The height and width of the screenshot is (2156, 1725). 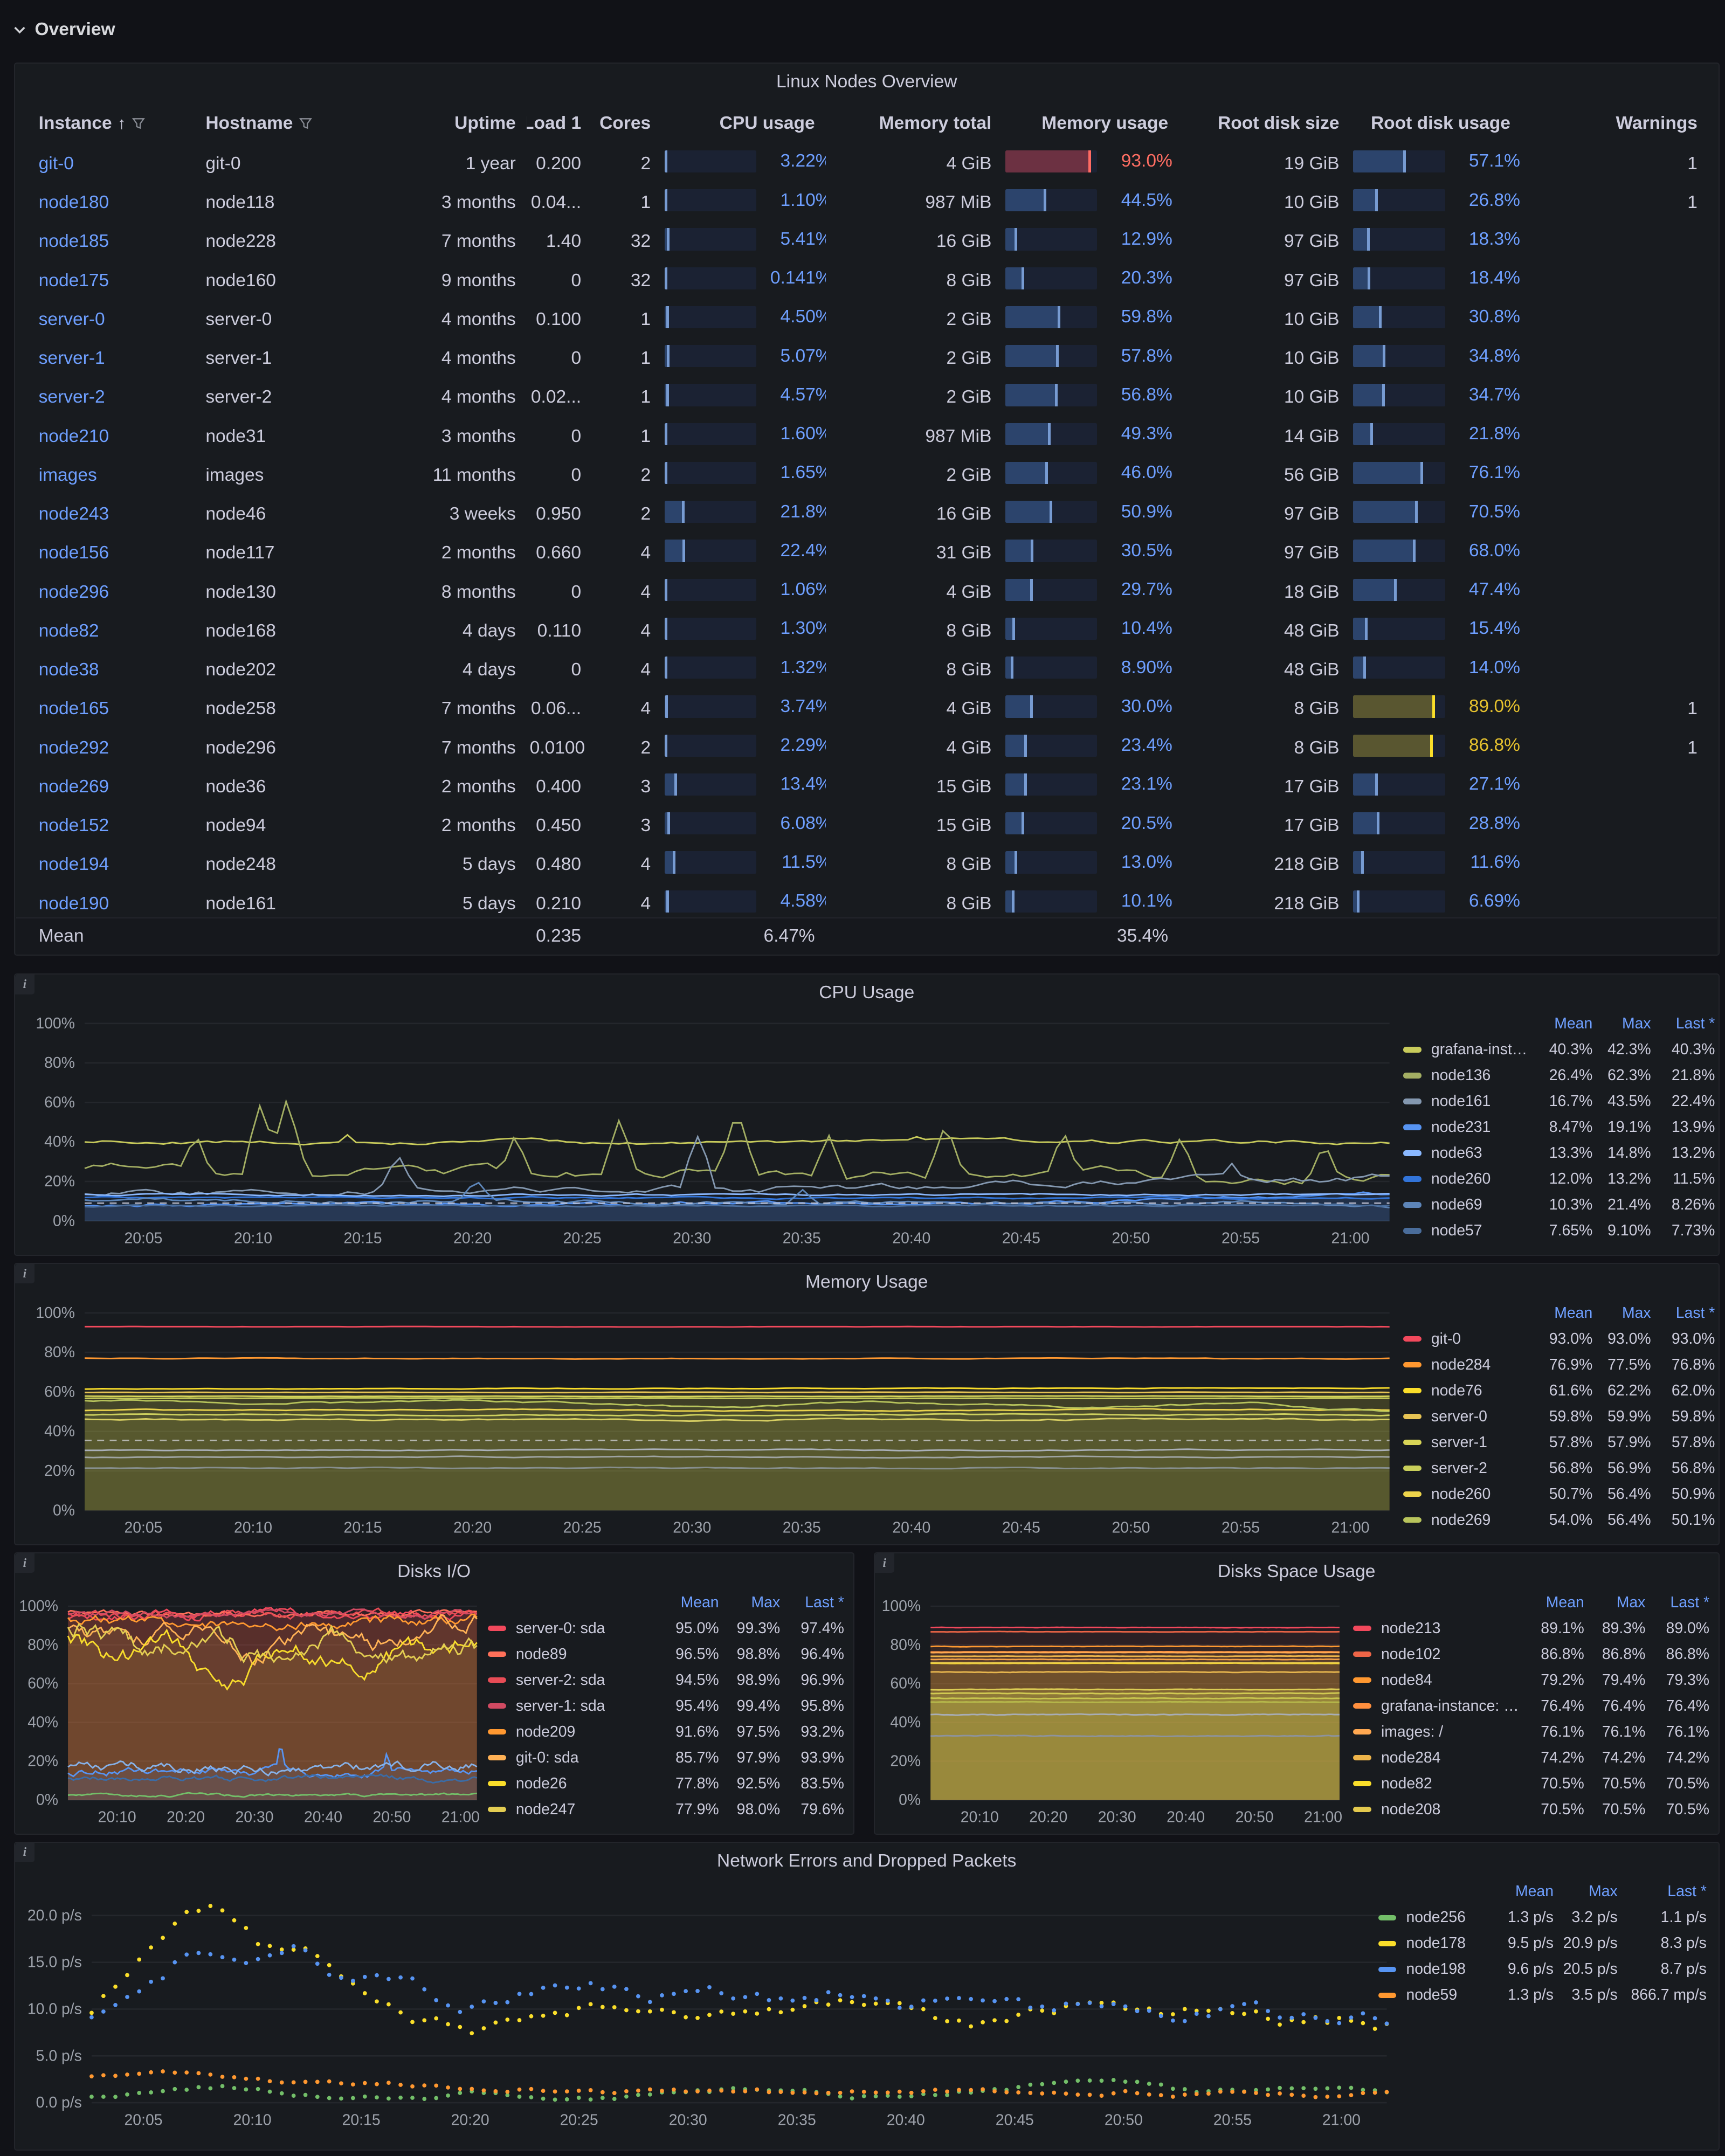 I want to click on instance-link: git-0, so click(x=56, y=163).